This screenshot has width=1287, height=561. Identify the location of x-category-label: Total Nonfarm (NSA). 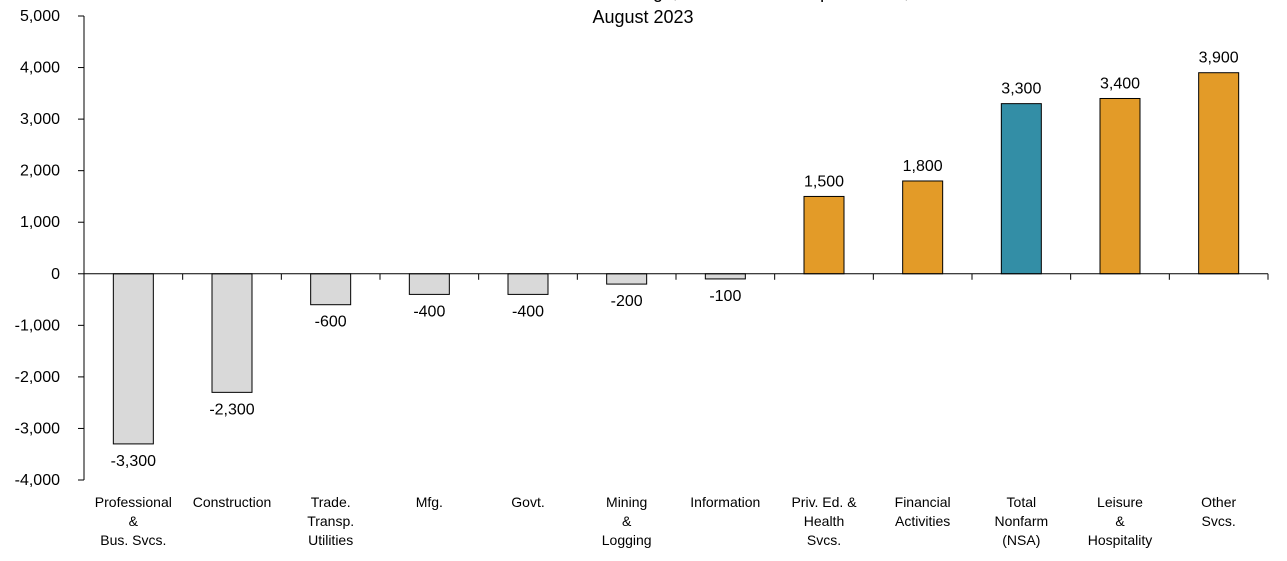
(1021, 521).